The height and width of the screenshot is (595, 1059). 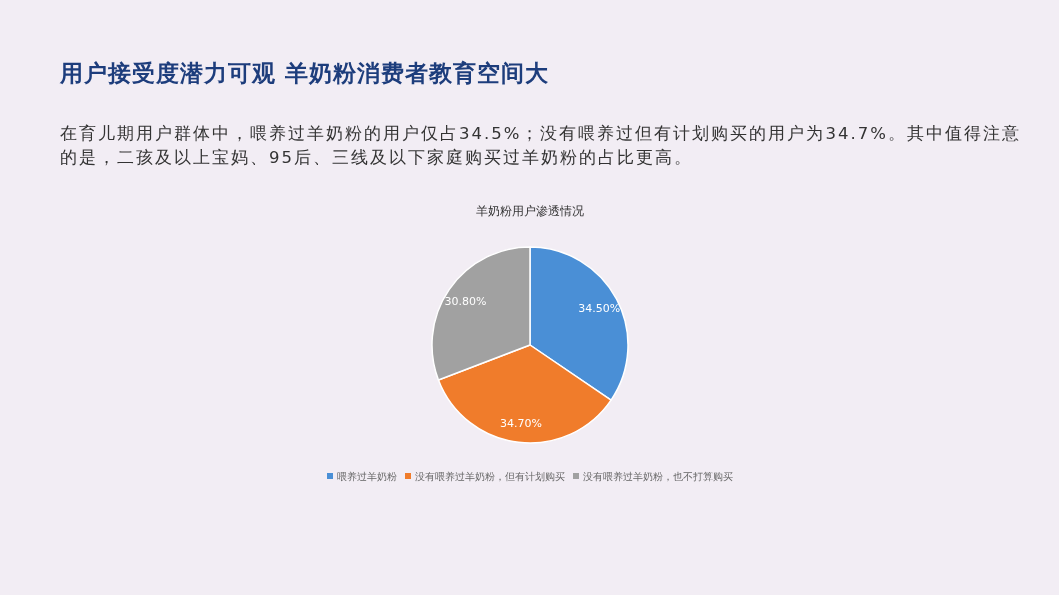 I want to click on title: 用户接受度潜力可观 羊奶粉消费者教育空间大, so click(x=304, y=73).